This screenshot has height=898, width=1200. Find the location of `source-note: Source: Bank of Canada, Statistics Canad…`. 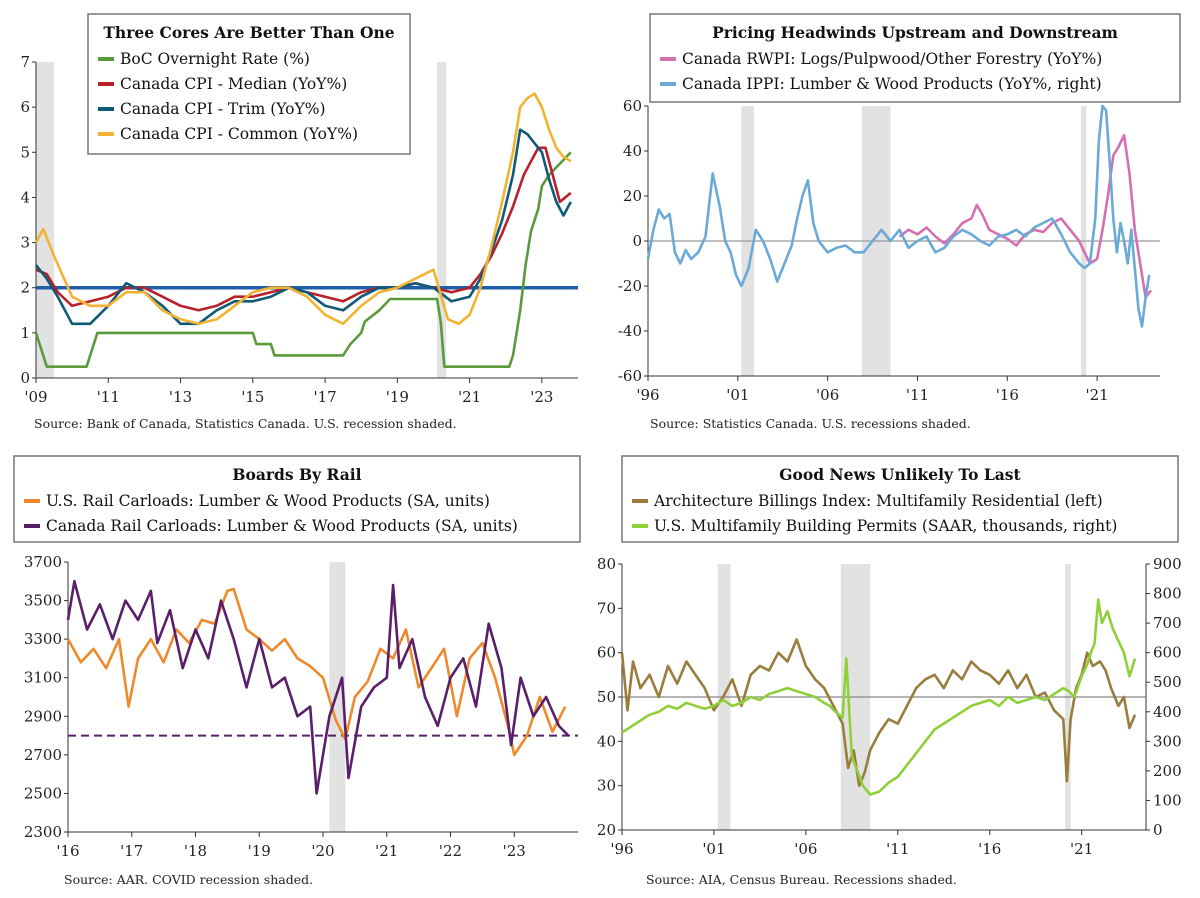

source-note: Source: Bank of Canada, Statistics Canad… is located at coordinates (245, 423).